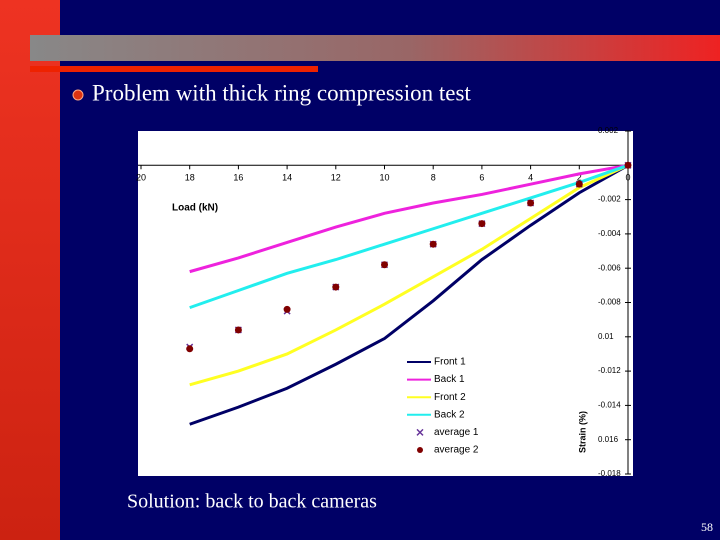  What do you see at coordinates (608, 439) in the screenshot?
I see `y-tick-label: 0.016` at bounding box center [608, 439].